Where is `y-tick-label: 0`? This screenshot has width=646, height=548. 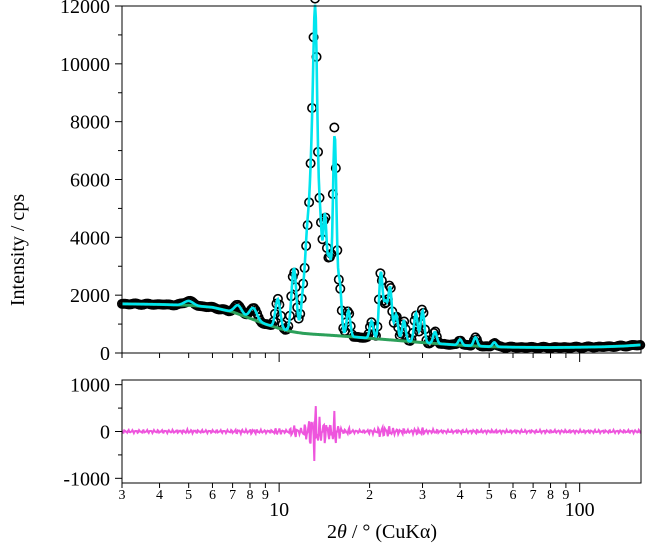 y-tick-label: 0 is located at coordinates (105, 354).